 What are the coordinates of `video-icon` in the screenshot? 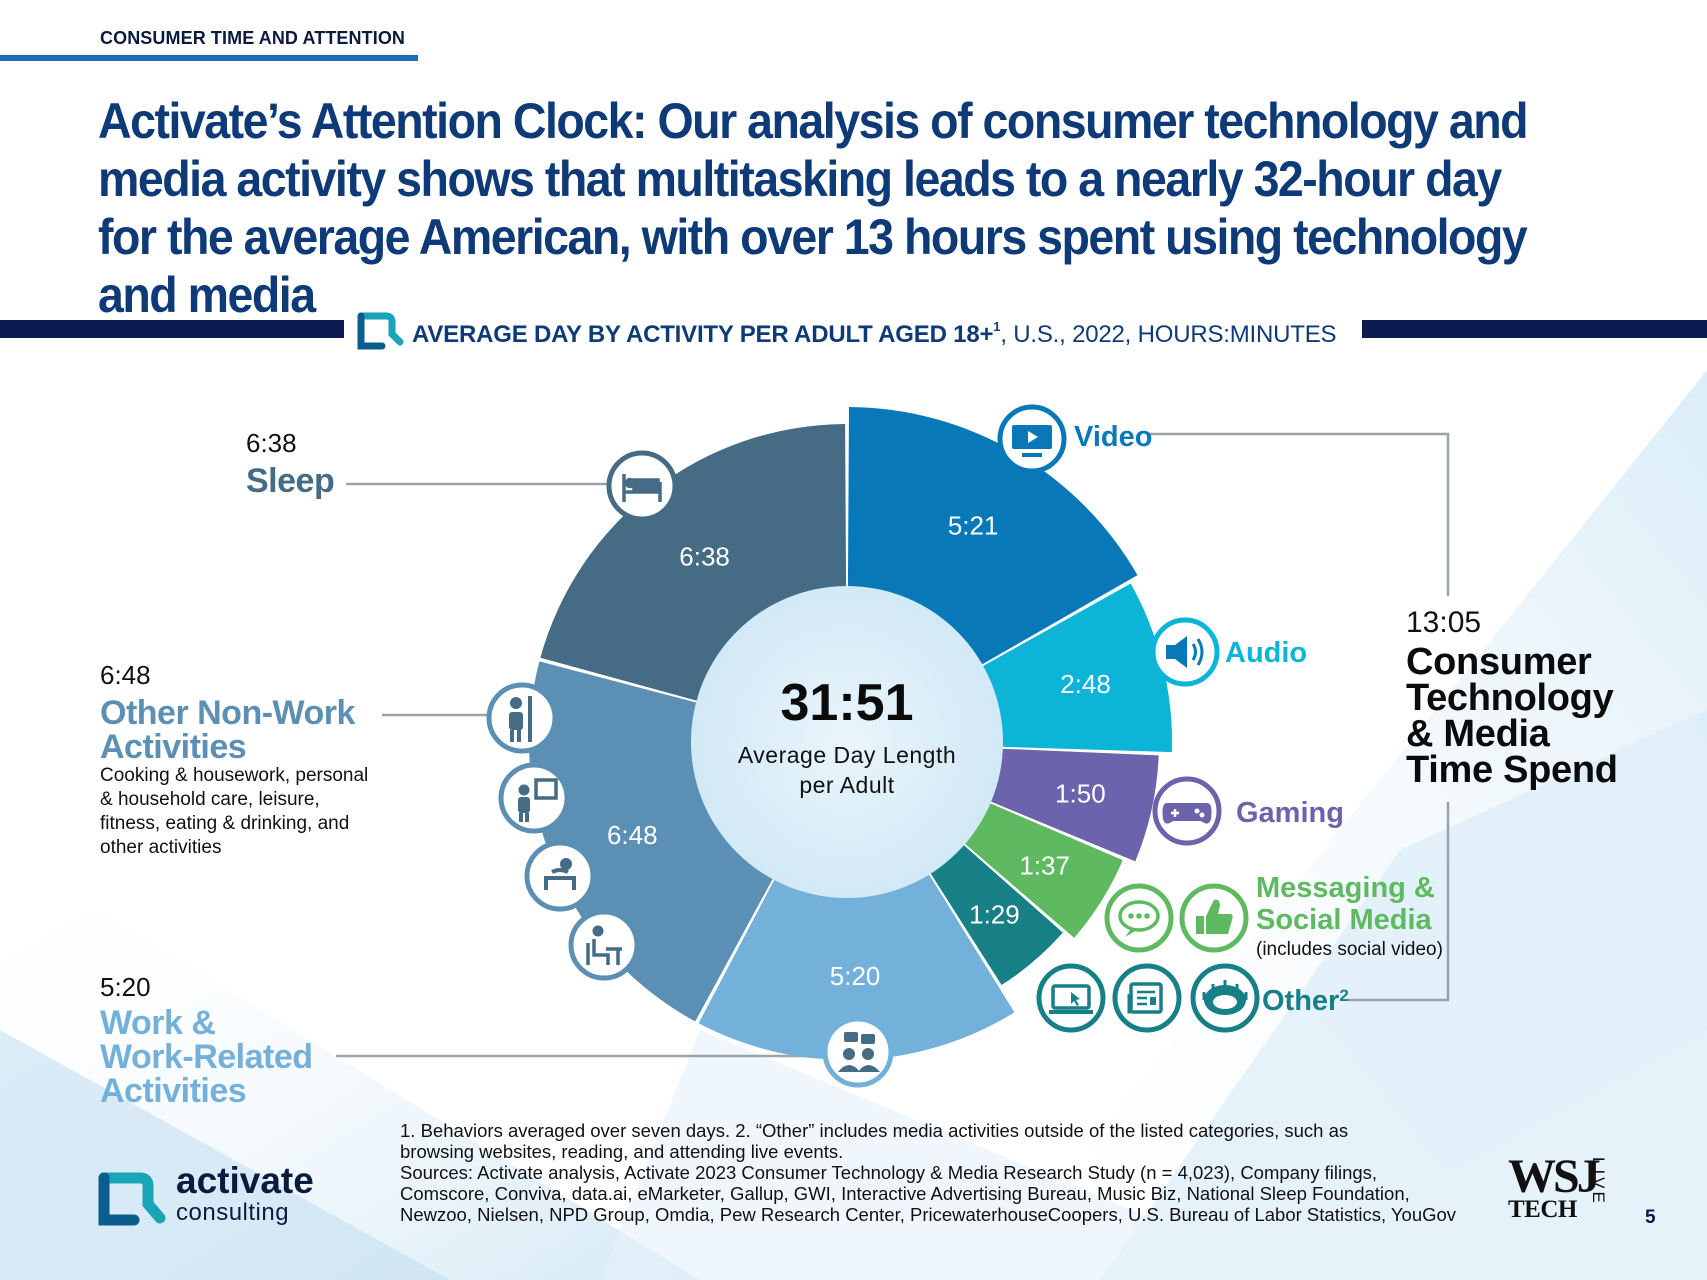 It's located at (1032, 439).